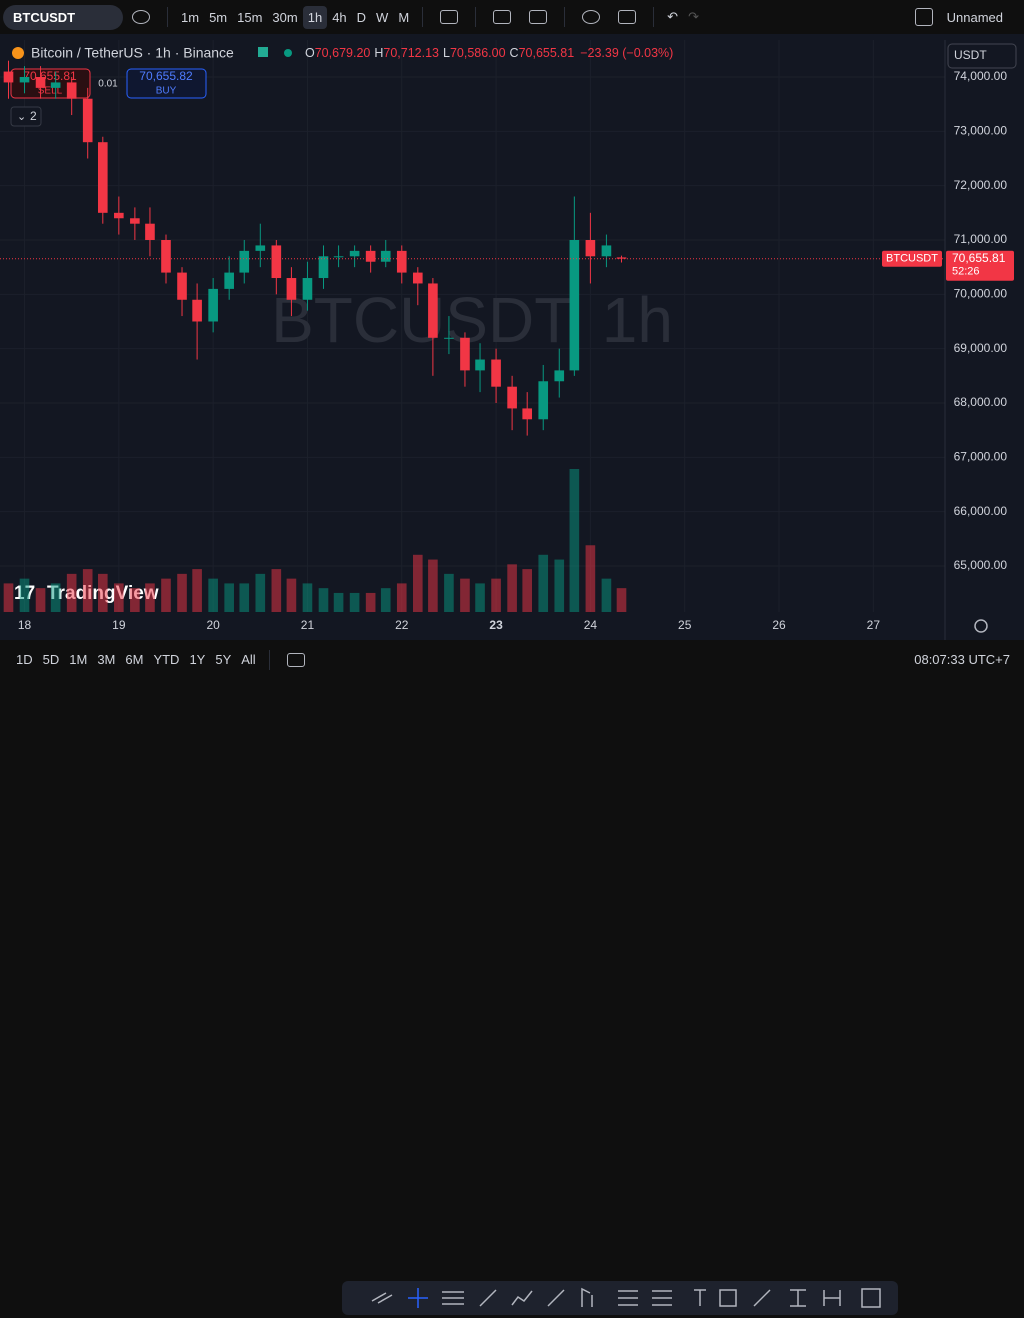 This screenshot has width=1024, height=1318. I want to click on interval: 5m, so click(218, 17).